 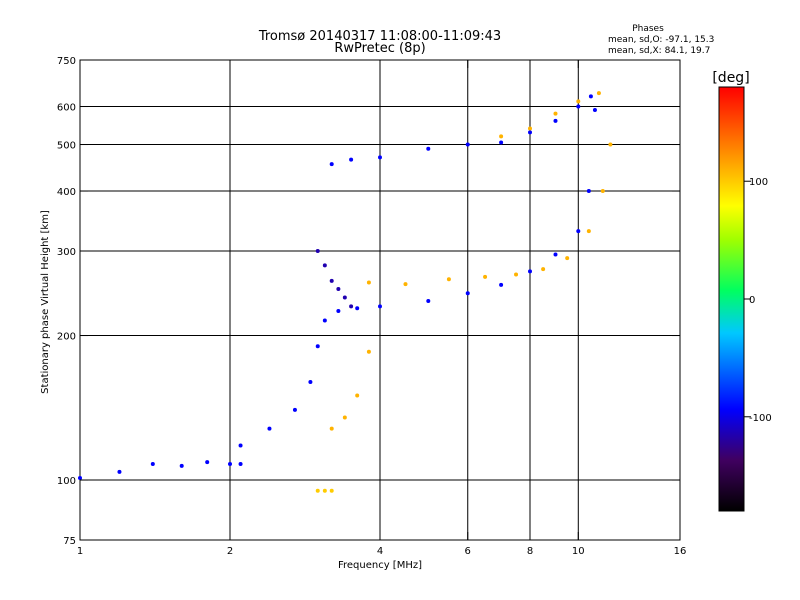 I want to click on y-tick-label: 500, so click(x=66, y=146).